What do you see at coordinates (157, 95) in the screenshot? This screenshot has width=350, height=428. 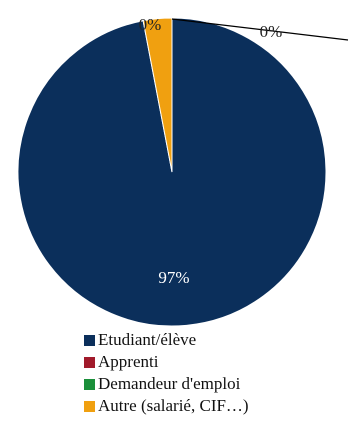 I see `slice-autre` at bounding box center [157, 95].